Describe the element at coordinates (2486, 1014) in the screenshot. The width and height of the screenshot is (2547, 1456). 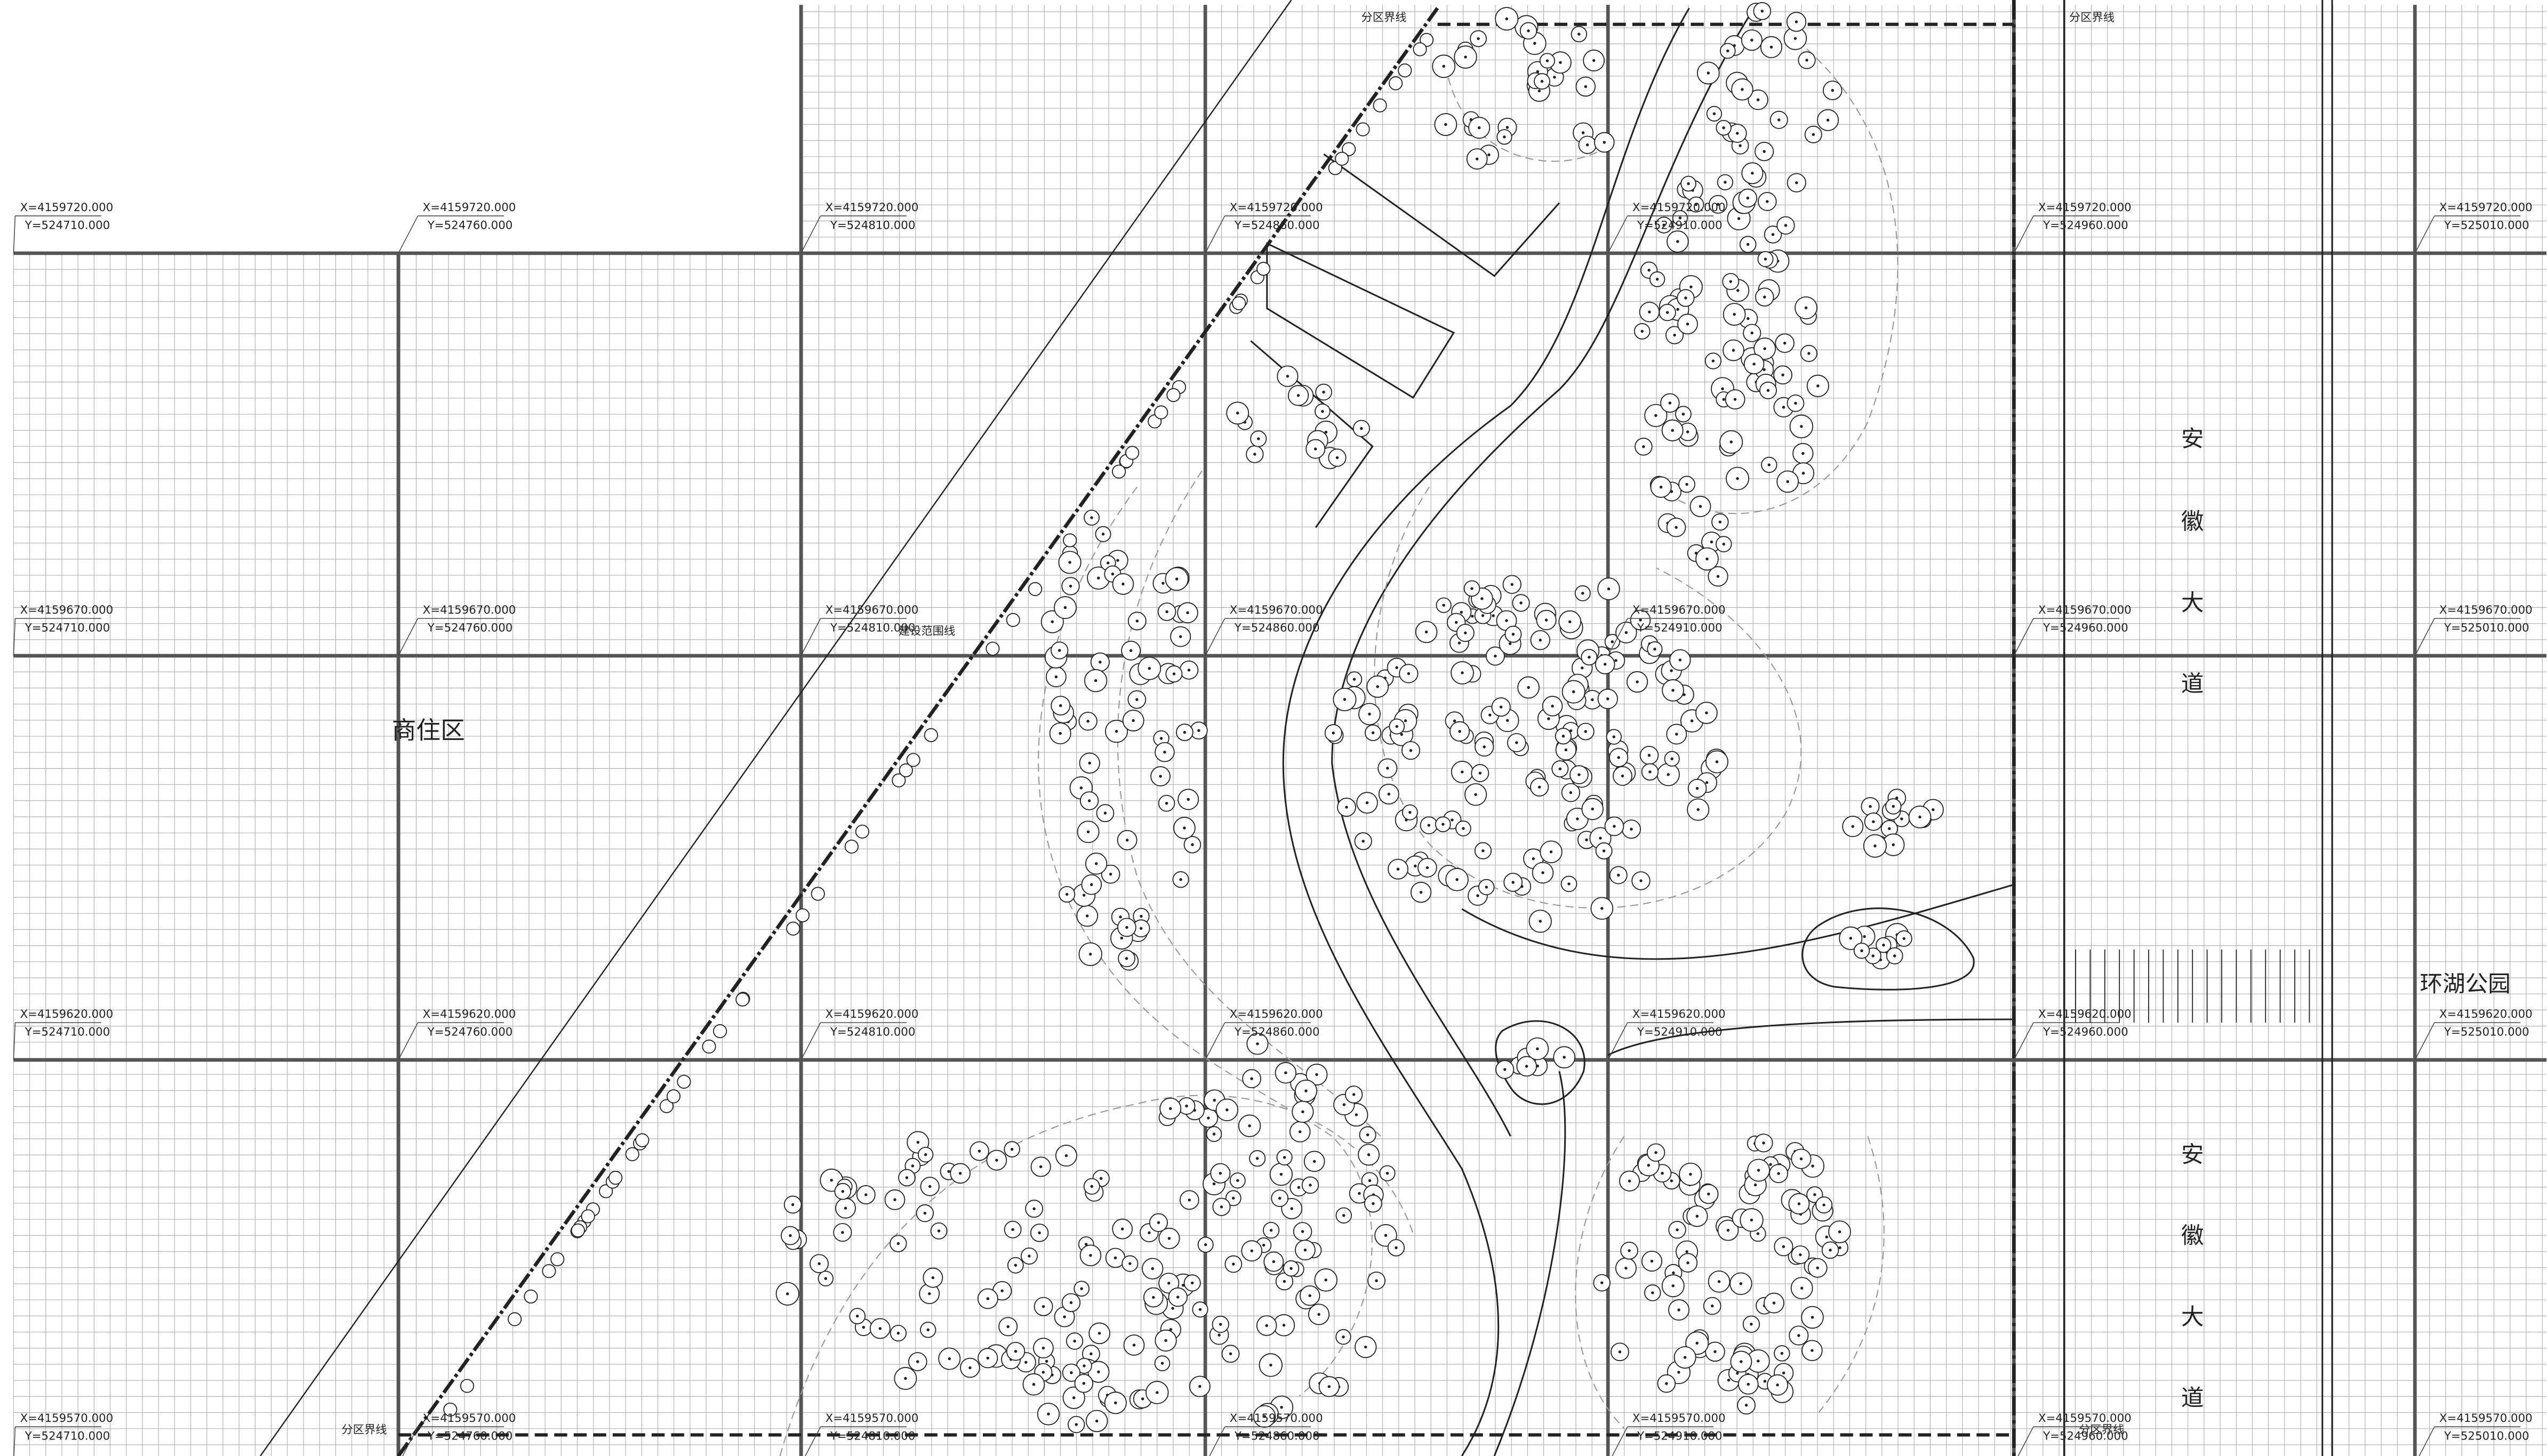
I see `coordinate-x: X=4159620.000` at that location.